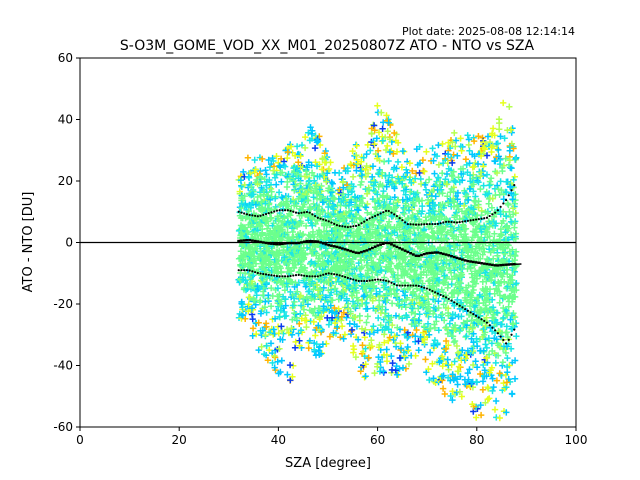 The width and height of the screenshot is (640, 480). What do you see at coordinates (28, 242) in the screenshot?
I see `y-axis-label: ATO - NTO [DU]` at bounding box center [28, 242].